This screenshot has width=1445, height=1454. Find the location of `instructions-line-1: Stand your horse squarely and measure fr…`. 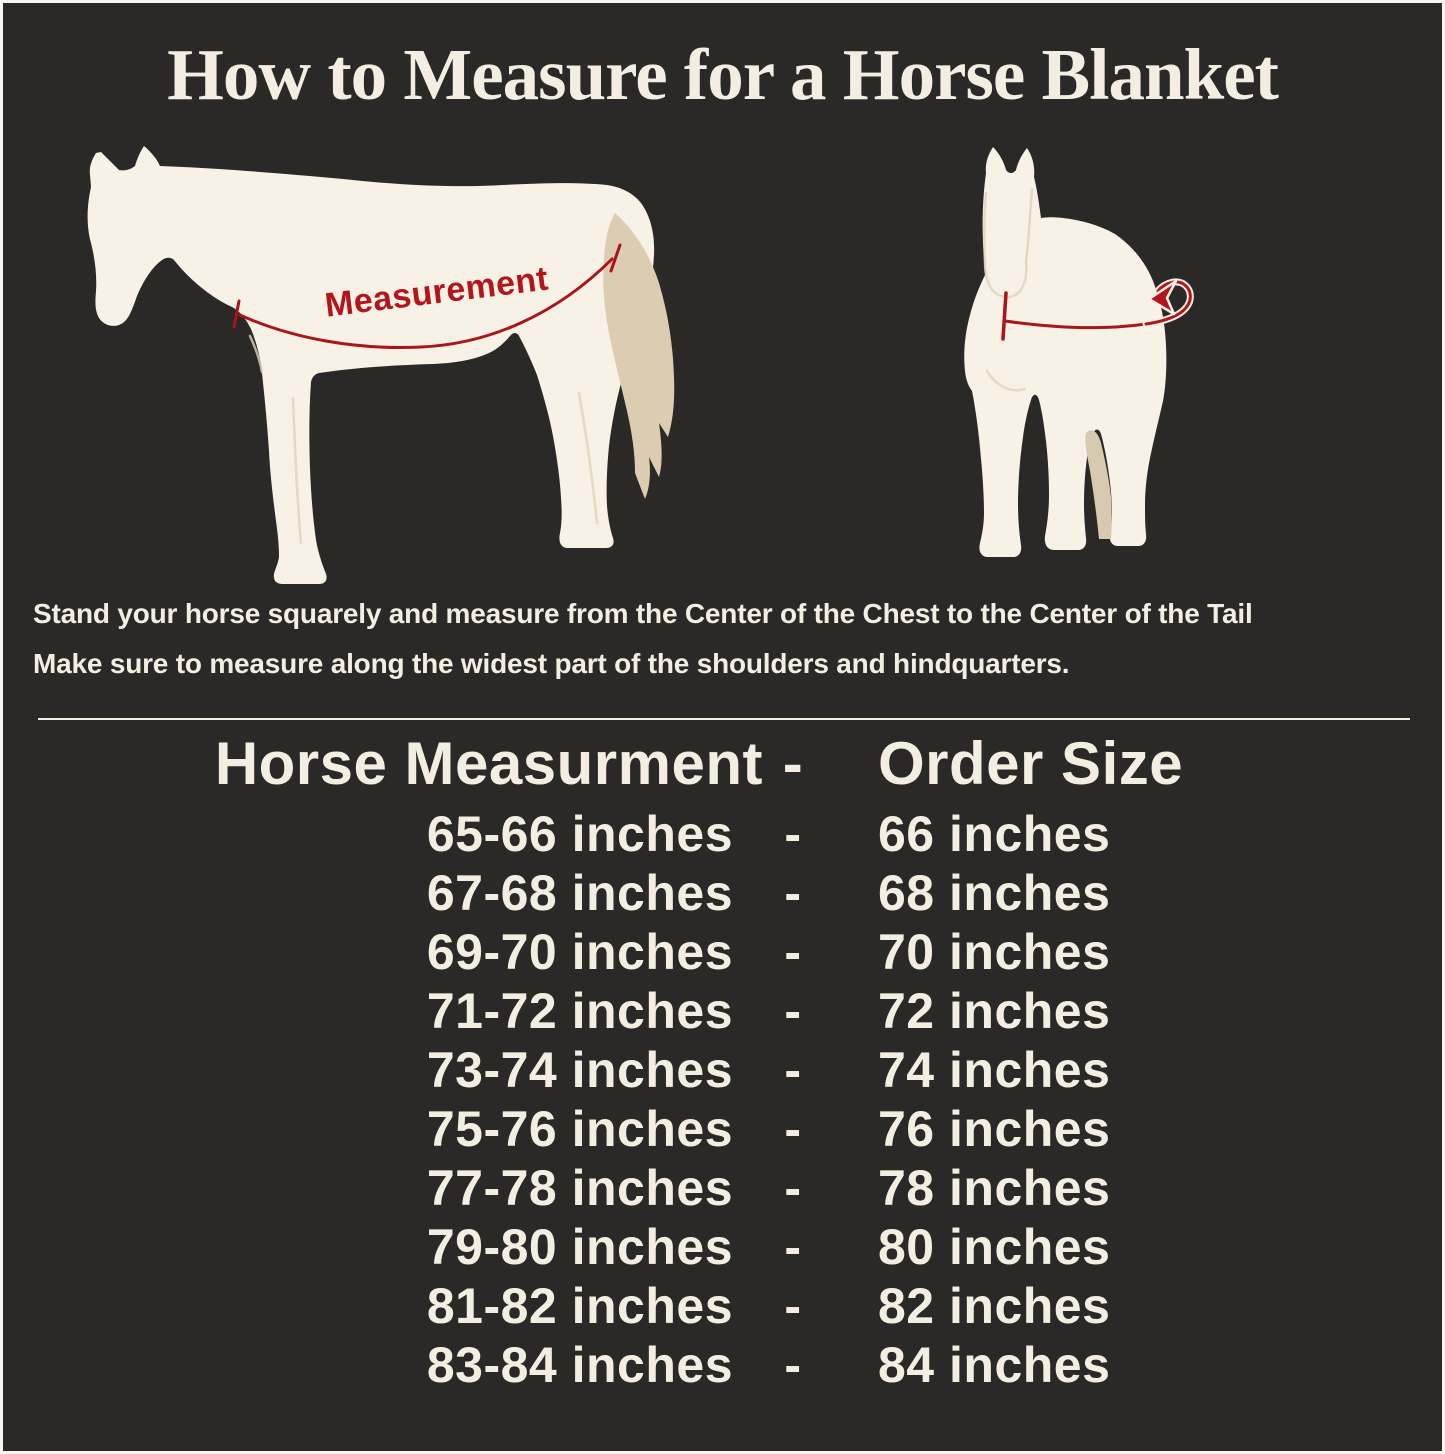

instructions-line-1: Stand your horse squarely and measure fr… is located at coordinates (643, 613).